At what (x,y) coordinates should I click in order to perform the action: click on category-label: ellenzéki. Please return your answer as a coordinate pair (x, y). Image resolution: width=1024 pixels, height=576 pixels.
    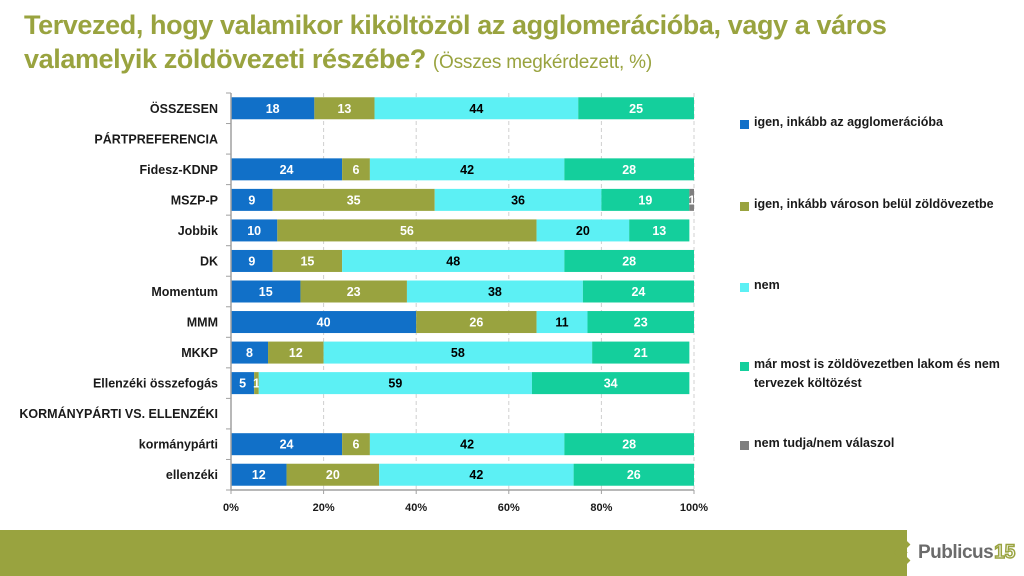
    Looking at the image, I should click on (192, 475).